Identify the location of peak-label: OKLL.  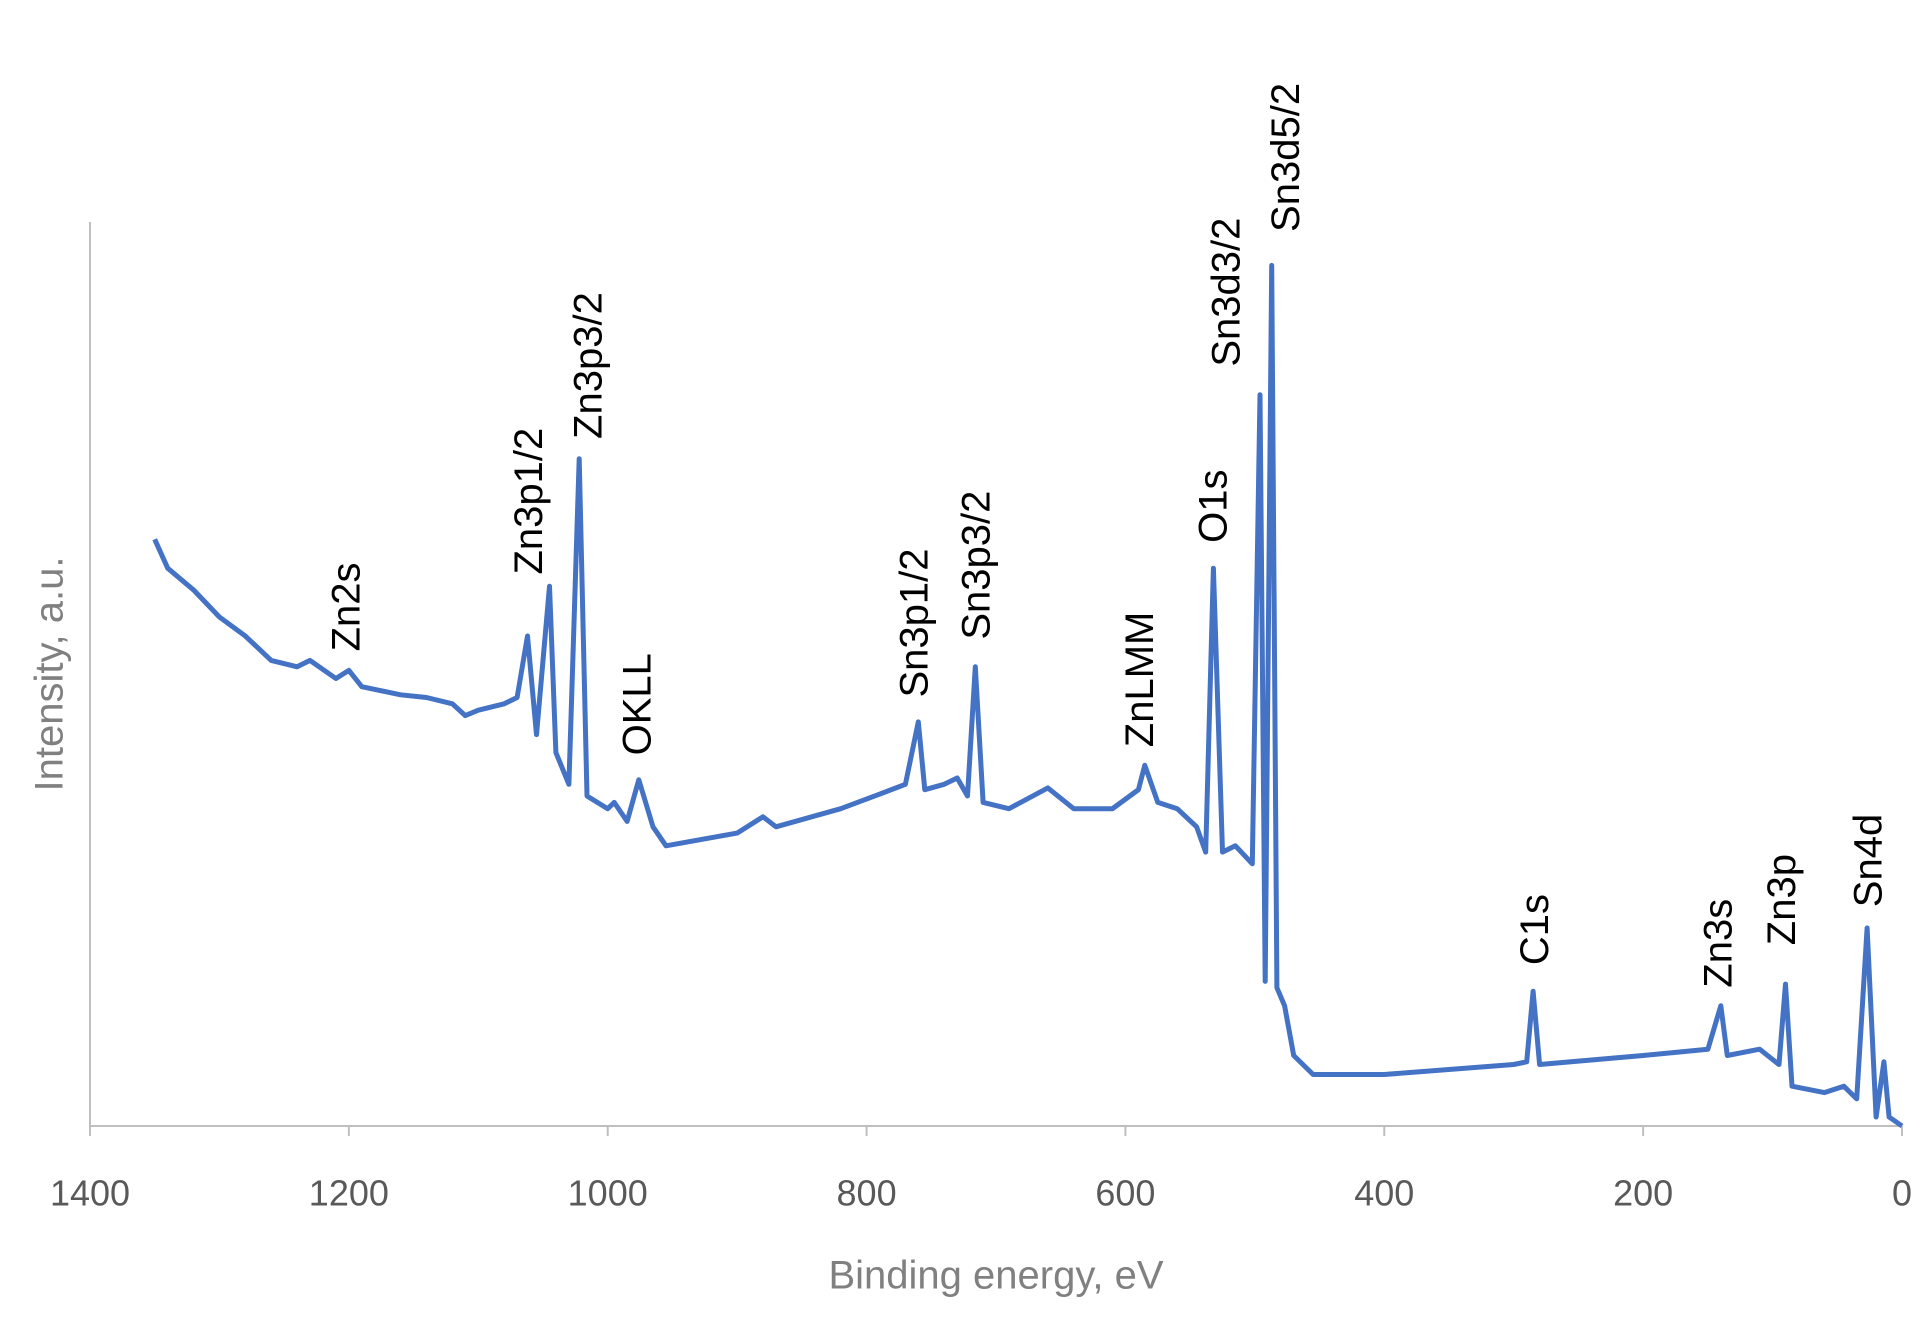
(638, 704).